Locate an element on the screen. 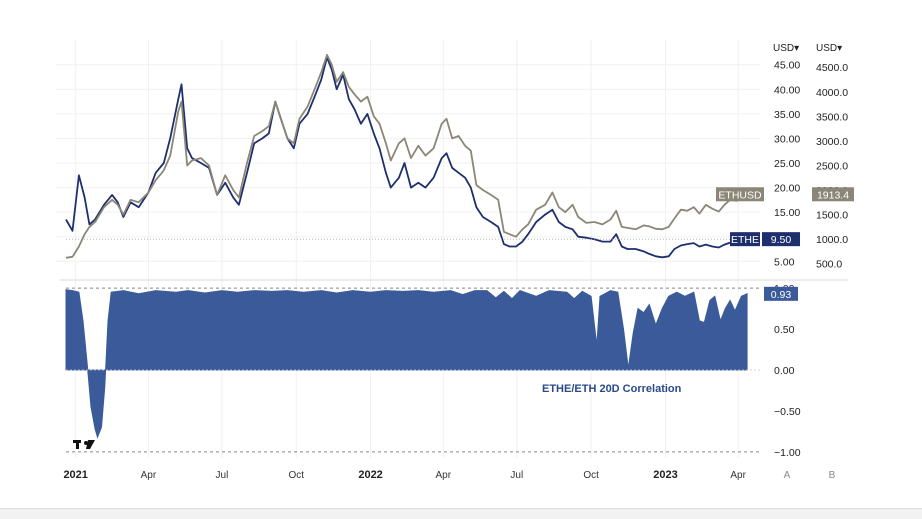 The height and width of the screenshot is (519, 922). ethusd-name-tag: ETHUSD is located at coordinates (740, 195).